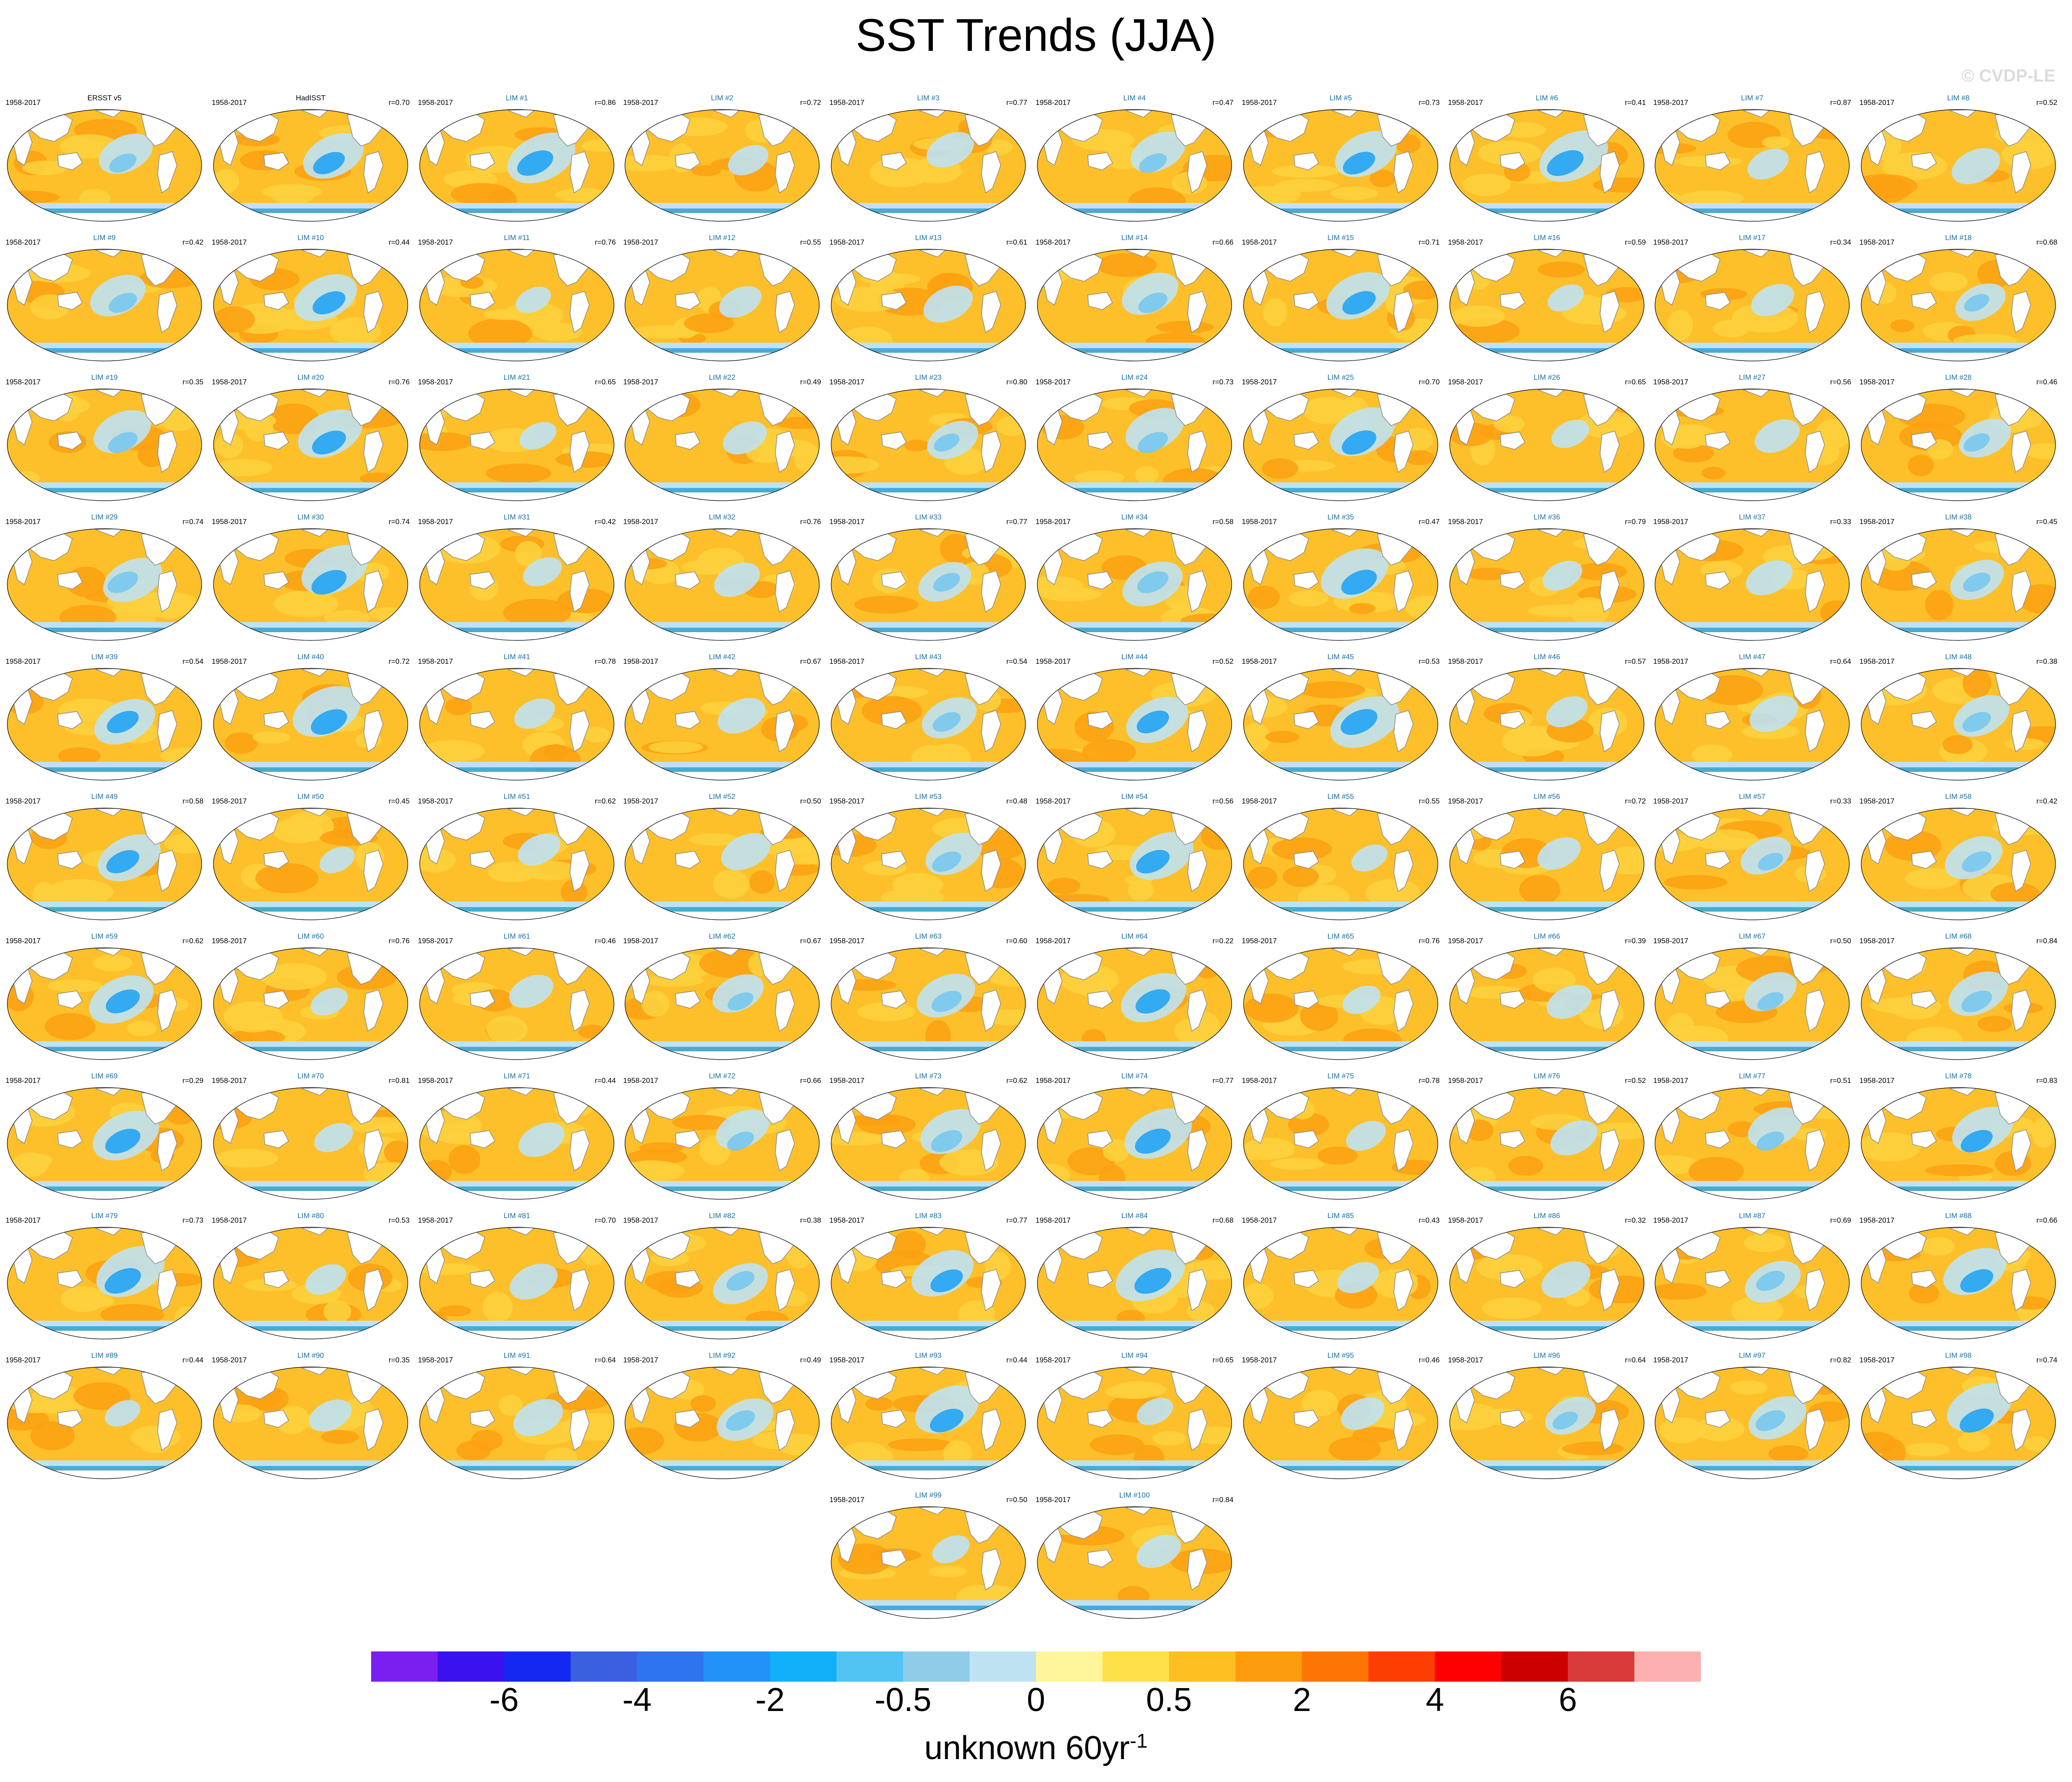 Image resolution: width=2072 pixels, height=1782 pixels. I want to click on panel-title: LIM #8, so click(1959, 98).